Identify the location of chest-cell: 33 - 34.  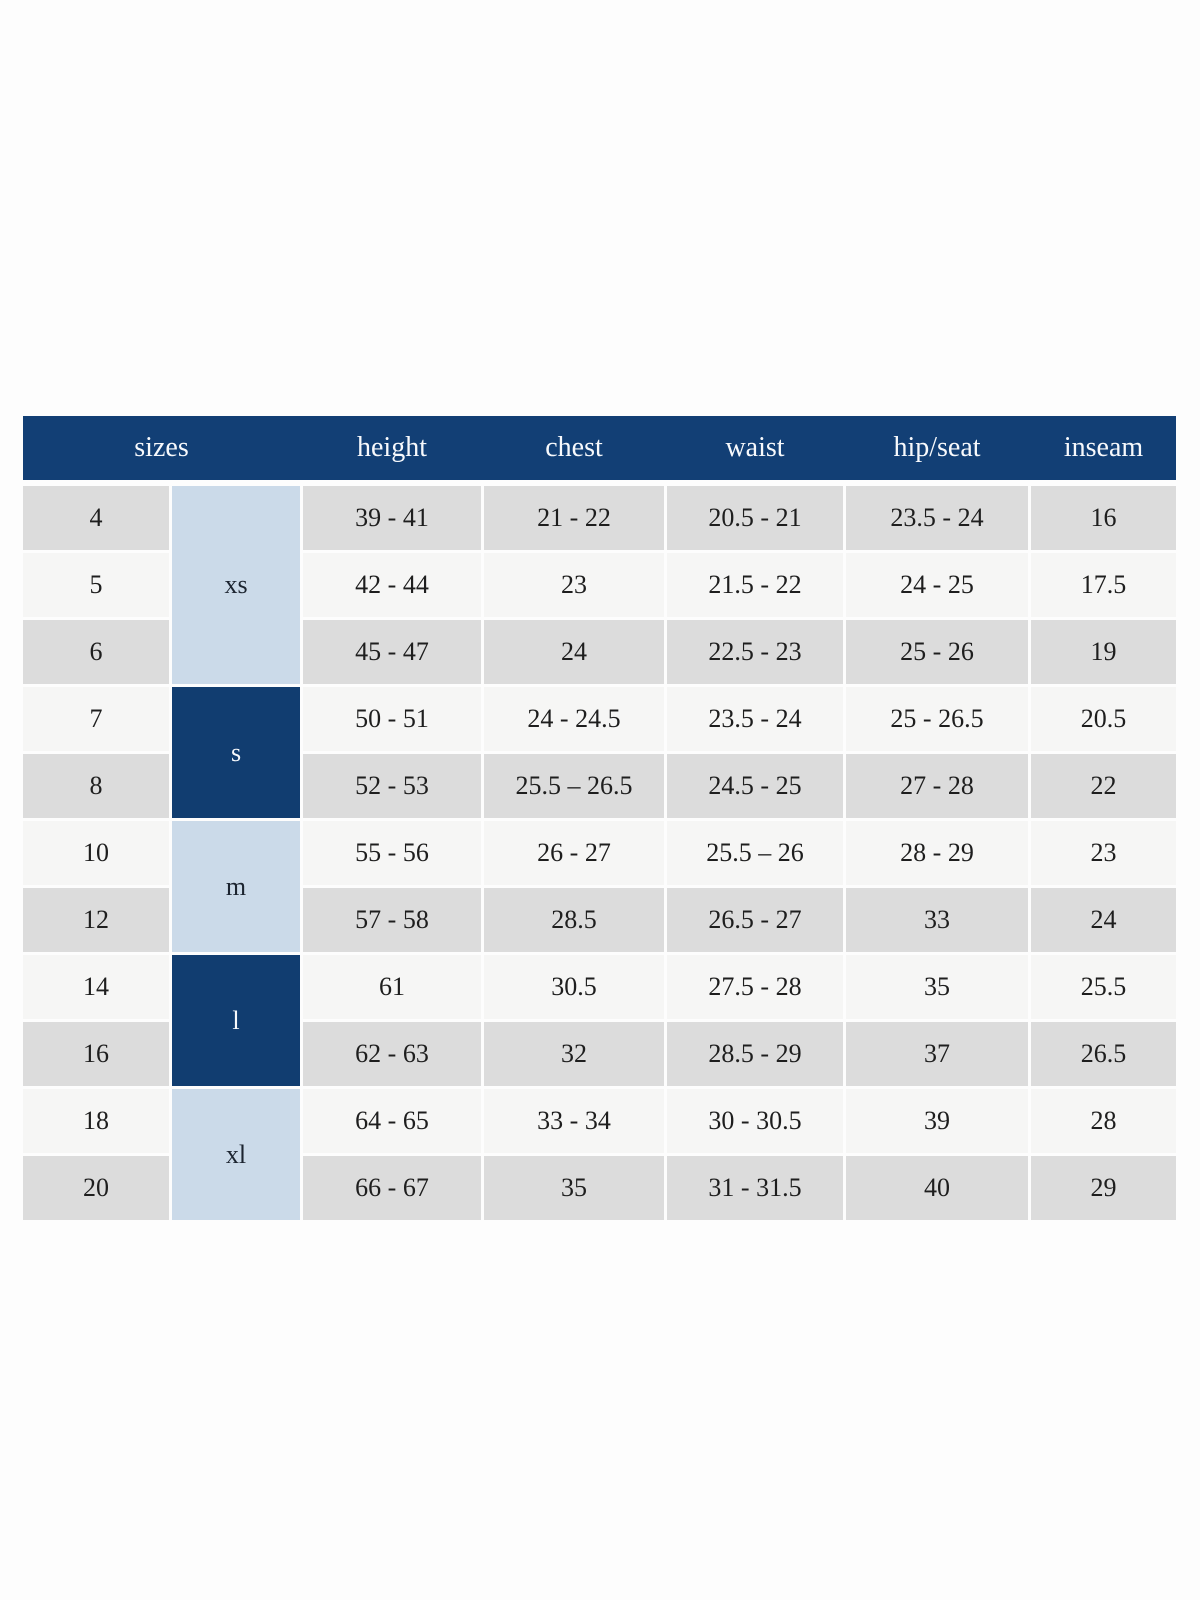
(574, 1121).